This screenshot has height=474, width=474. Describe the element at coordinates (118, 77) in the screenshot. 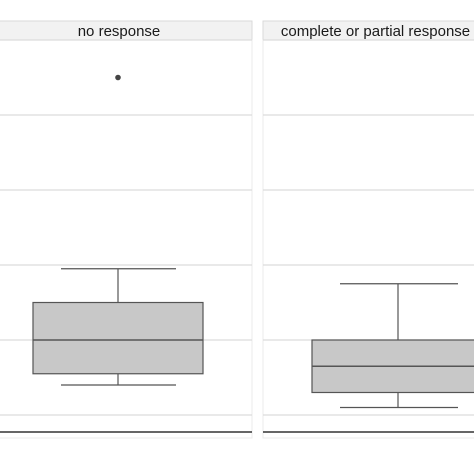

I see `outlier-point` at that location.